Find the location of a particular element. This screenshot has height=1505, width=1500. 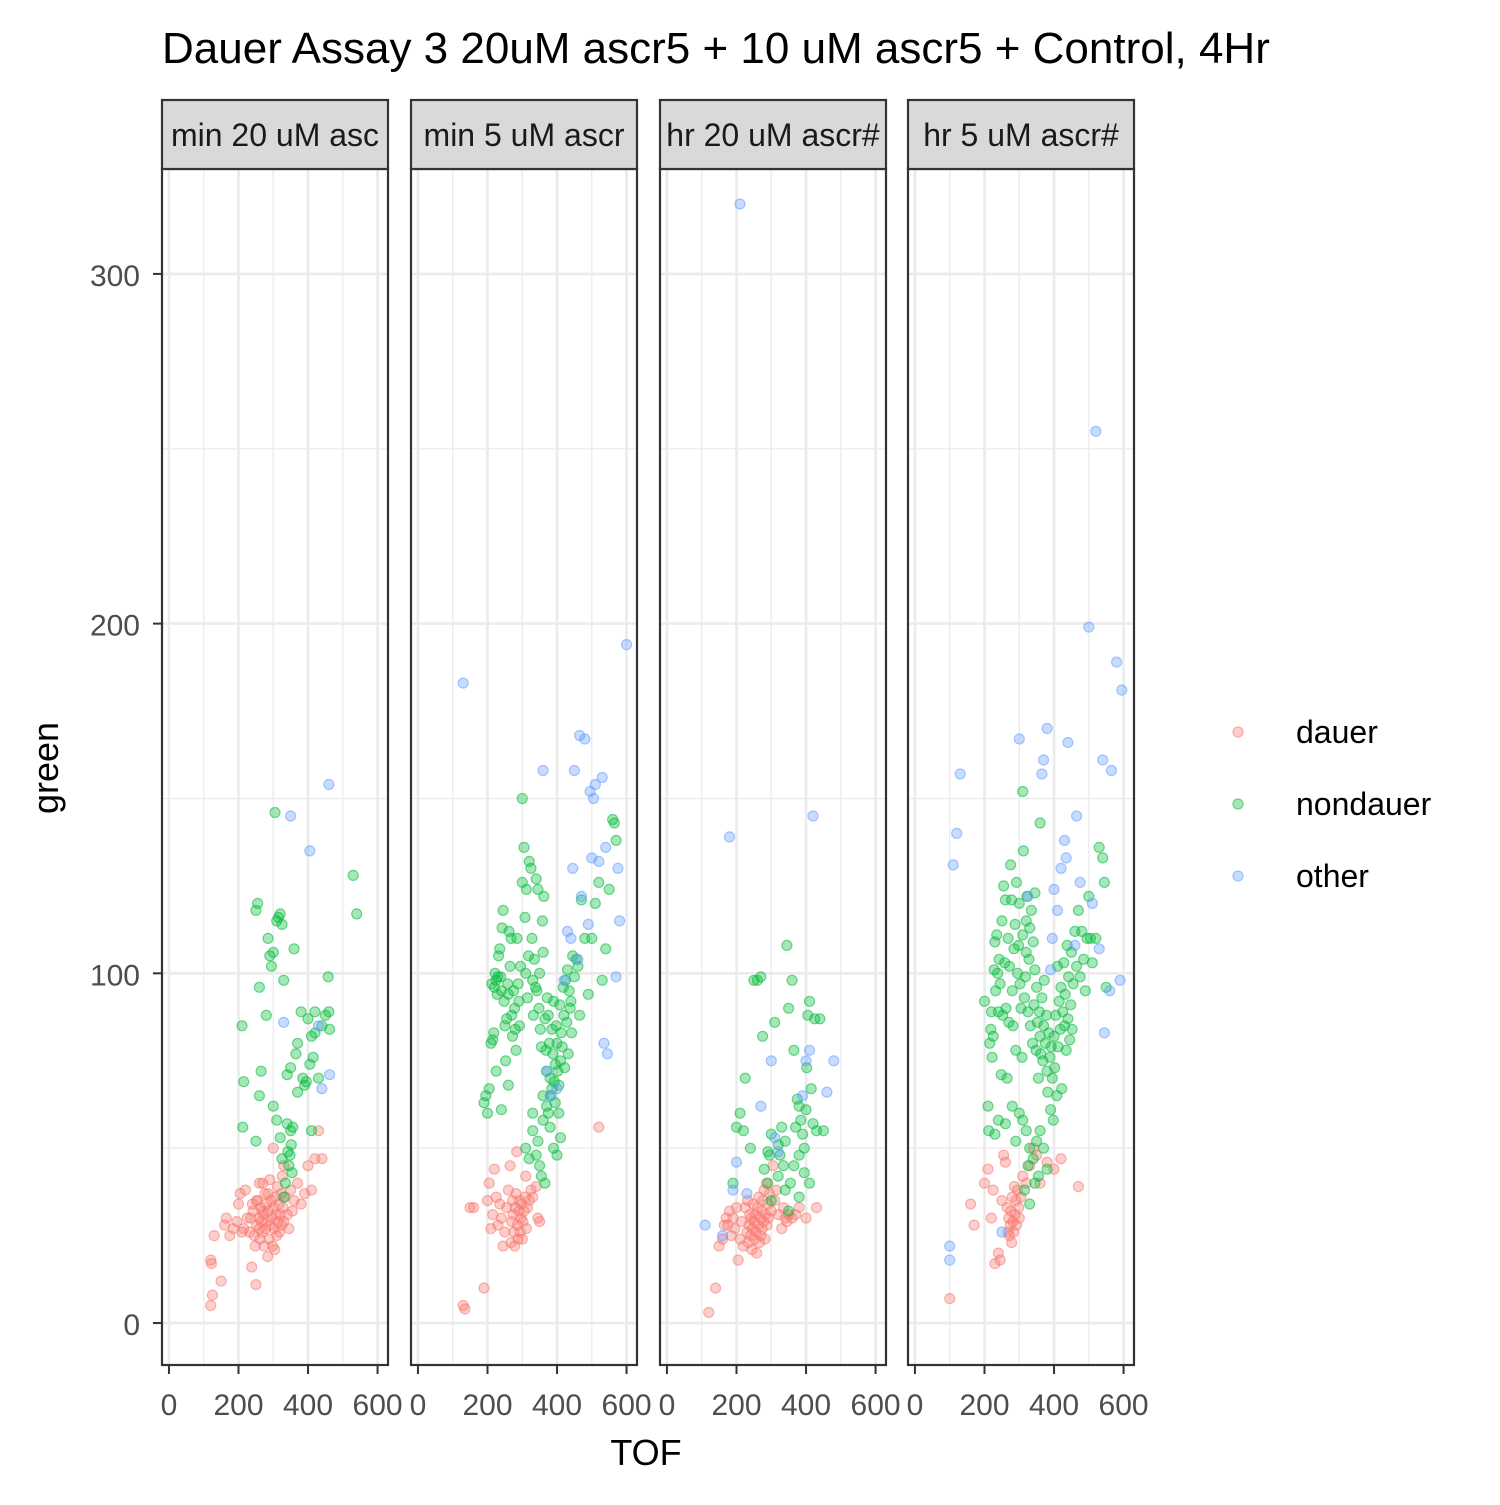

facet-strip is located at coordinates (773, 134).